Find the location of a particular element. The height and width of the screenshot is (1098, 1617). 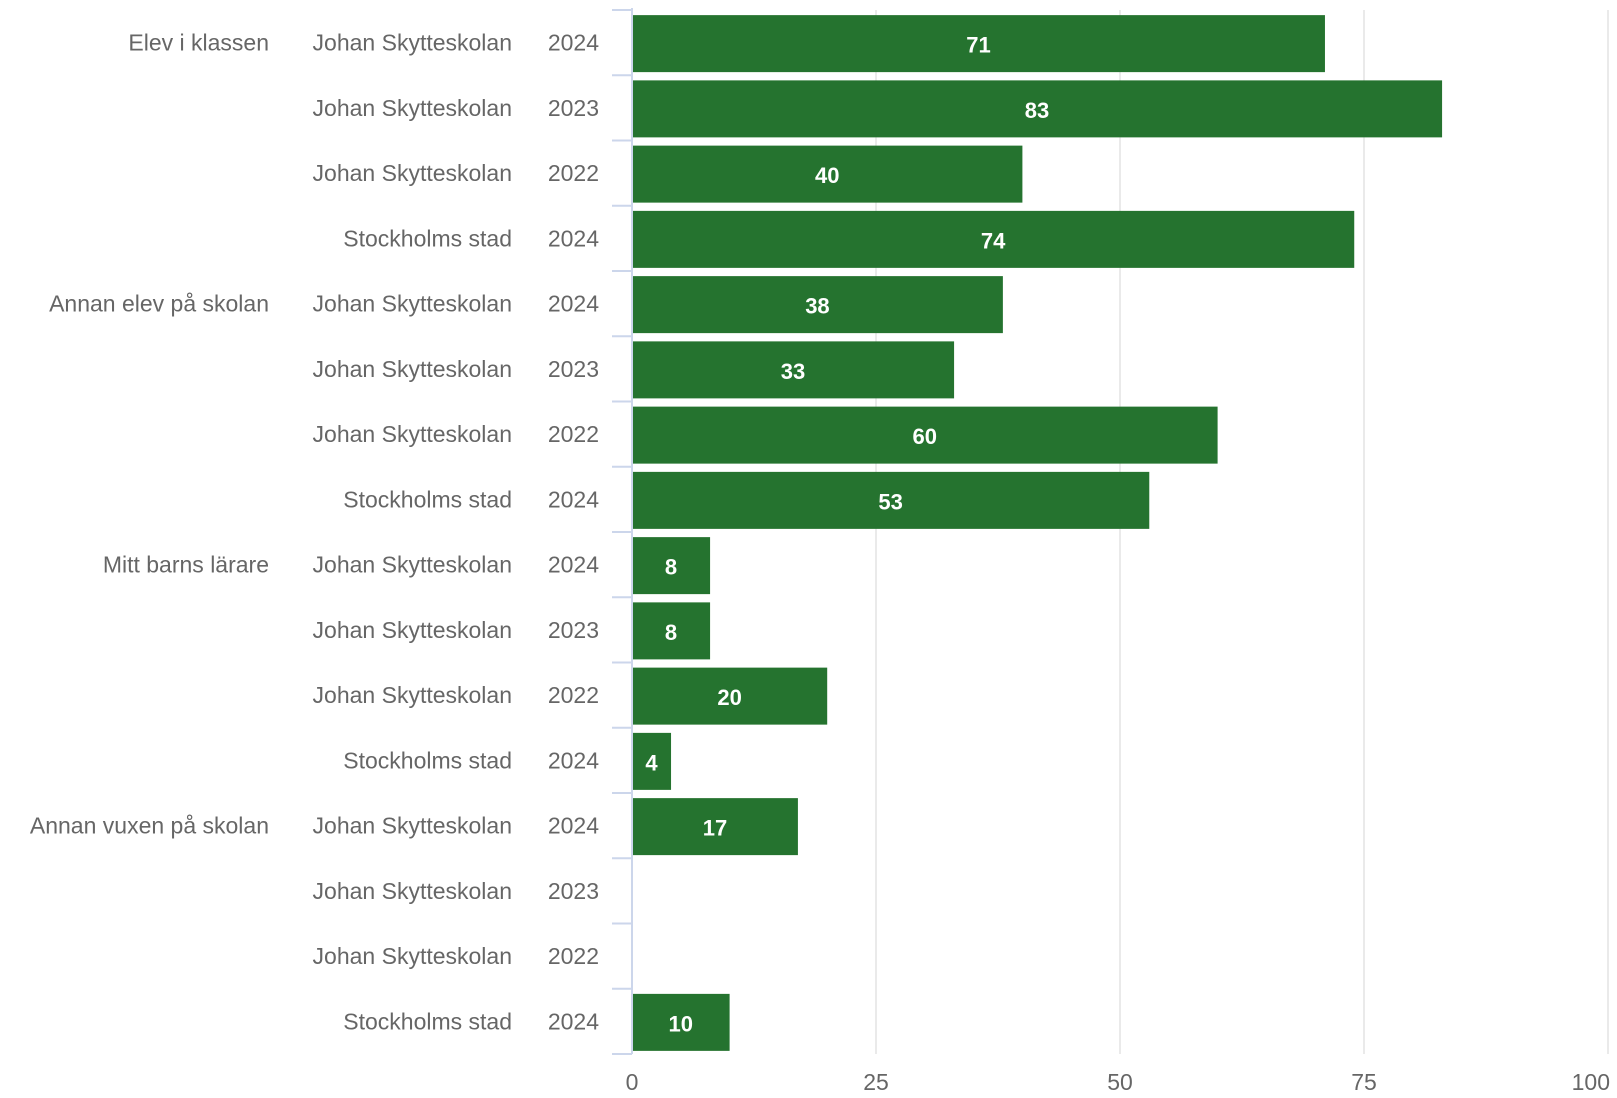

data-label: 83 is located at coordinates (1037, 110).